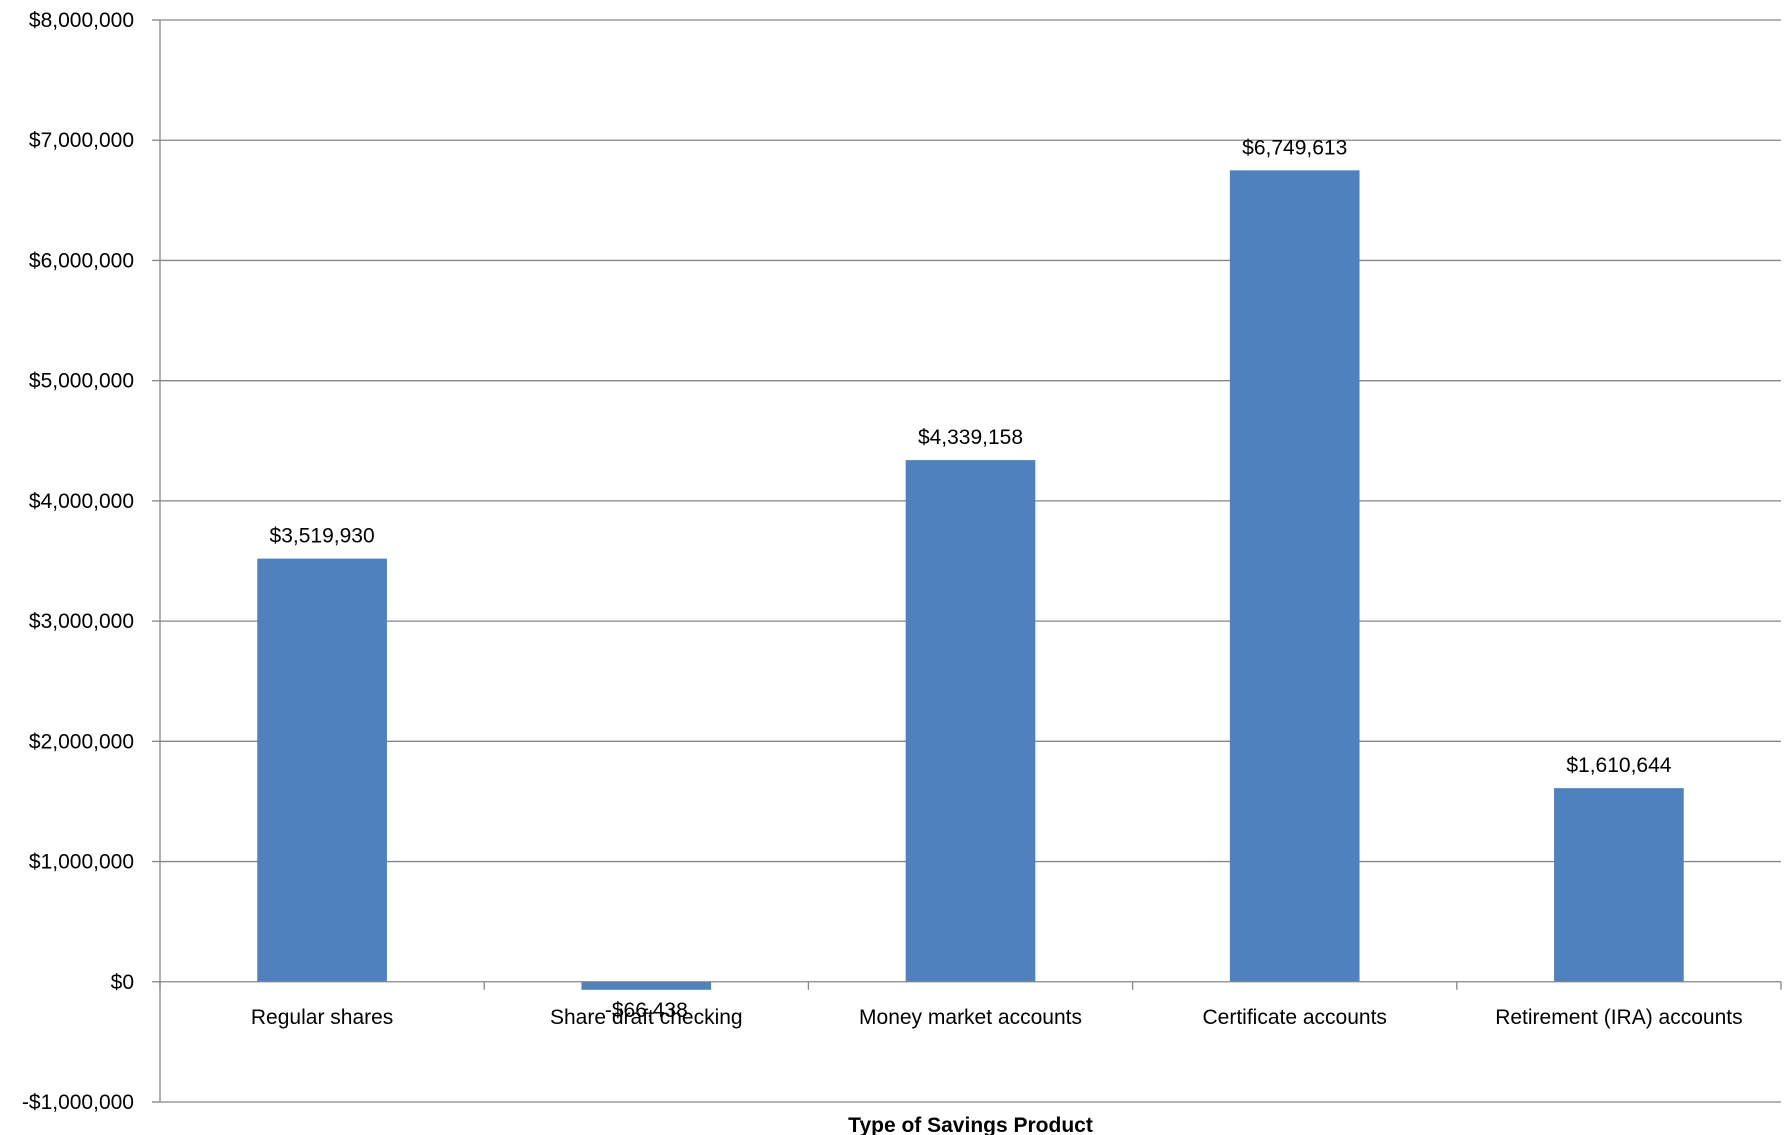 Image resolution: width=1787 pixels, height=1135 pixels. What do you see at coordinates (1618, 1017) in the screenshot?
I see `category-label: Retirement (IRA) accounts` at bounding box center [1618, 1017].